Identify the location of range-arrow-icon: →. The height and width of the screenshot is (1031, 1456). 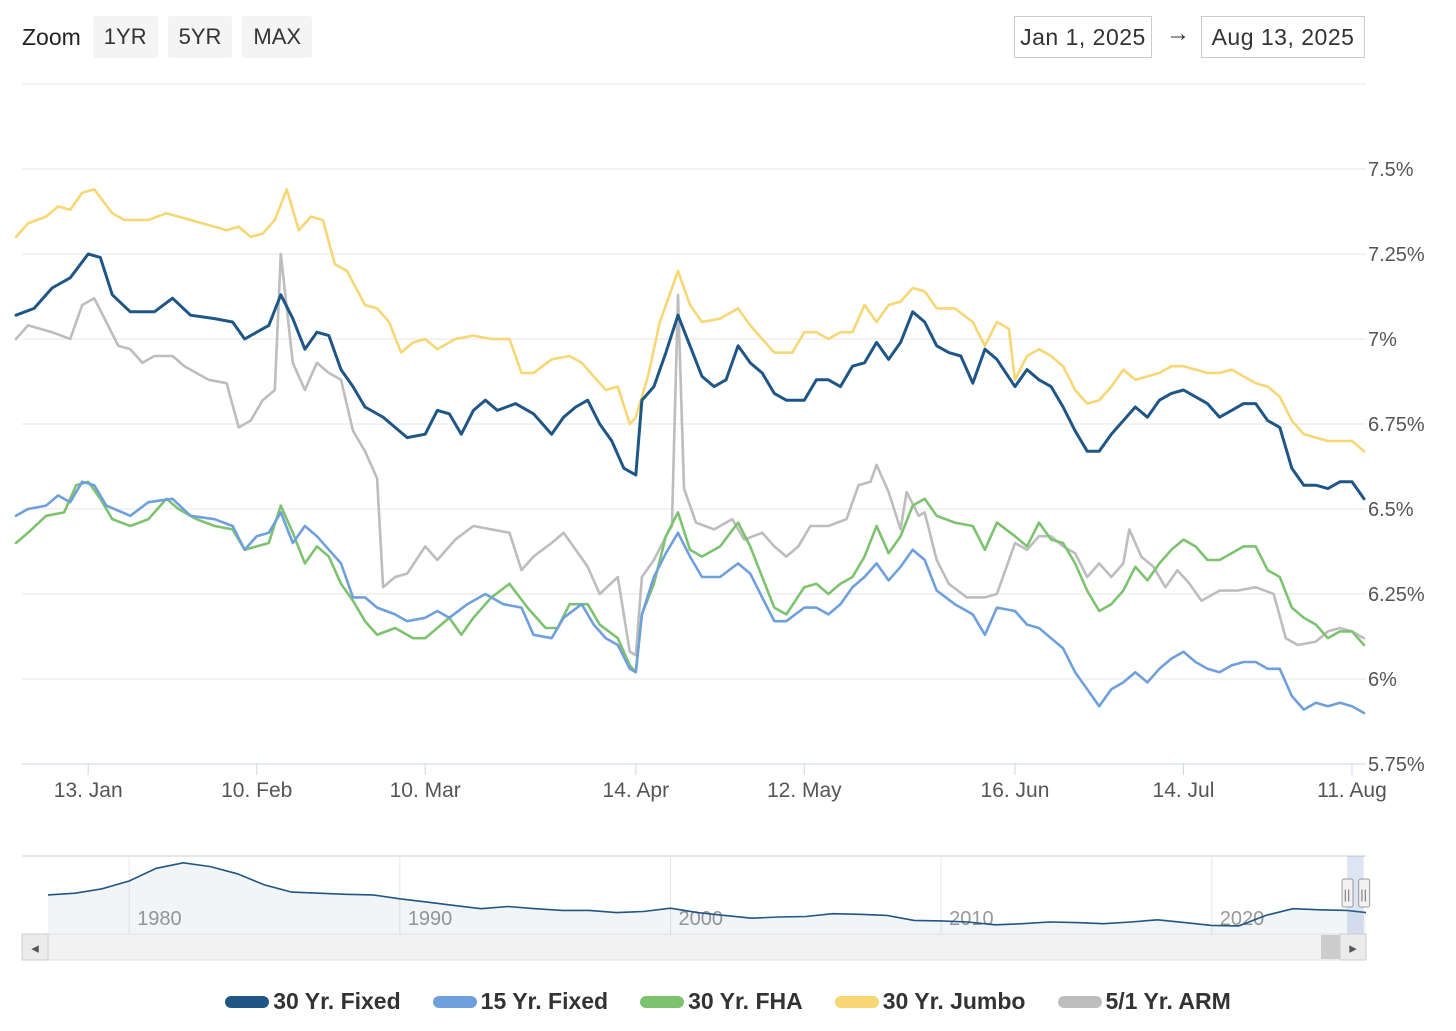
(1178, 33).